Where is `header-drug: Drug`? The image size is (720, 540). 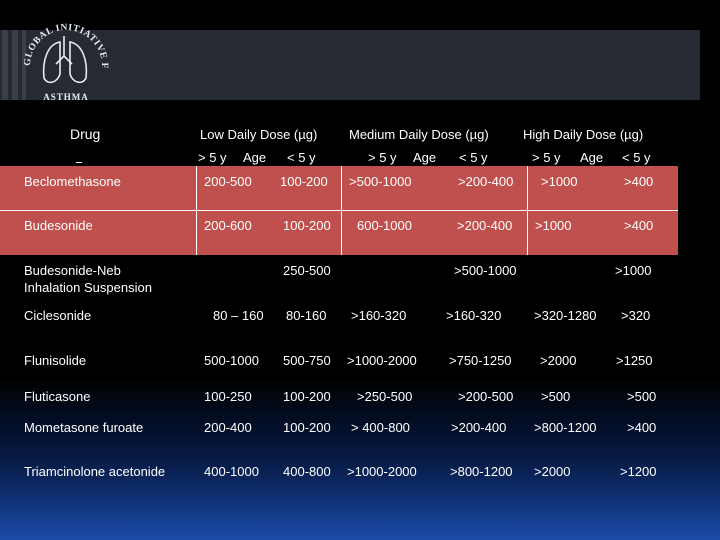 header-drug: Drug is located at coordinates (85, 134).